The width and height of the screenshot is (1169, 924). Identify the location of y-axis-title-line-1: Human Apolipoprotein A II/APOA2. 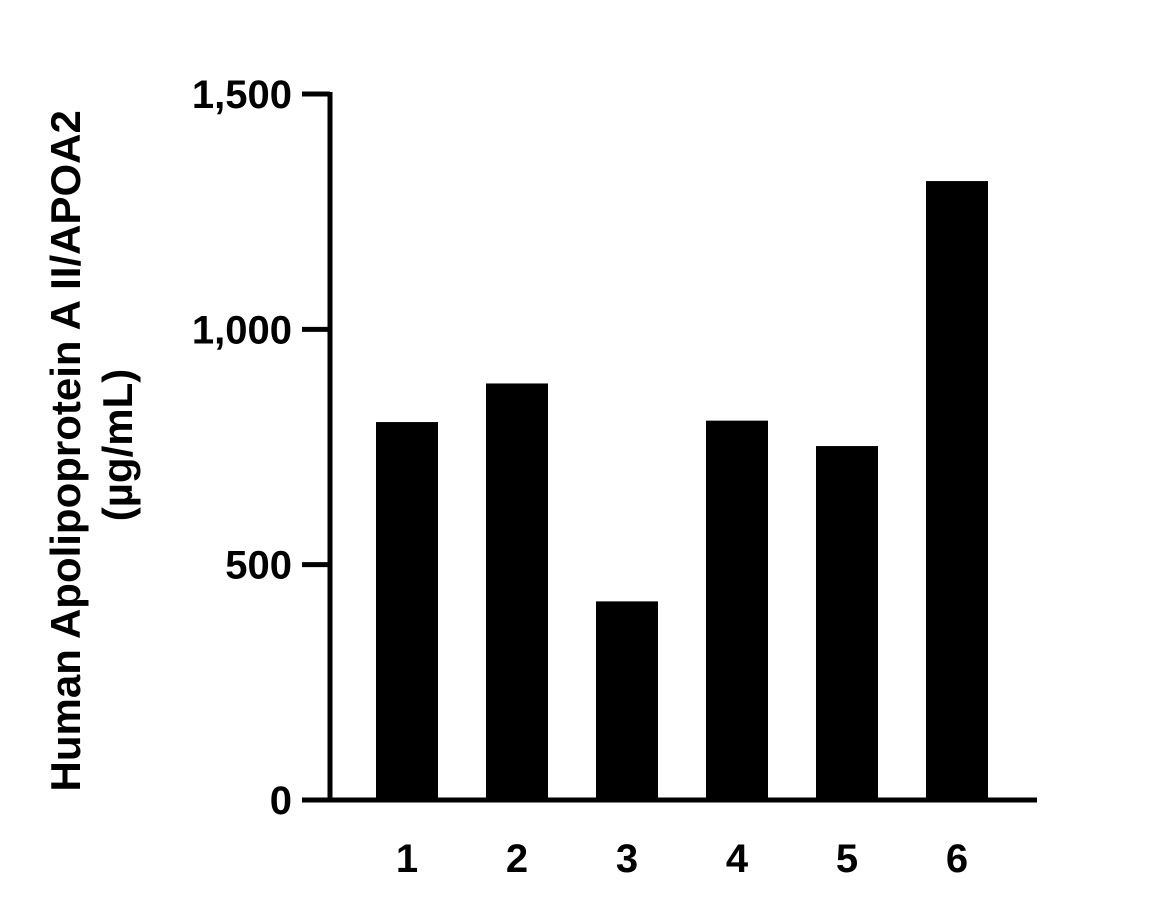
(65, 450).